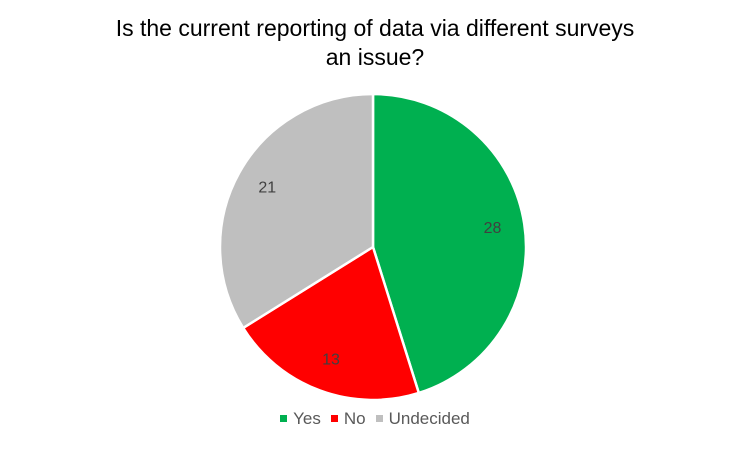 This screenshot has height=450, width=750. I want to click on legend-swatch-undecided, so click(379, 419).